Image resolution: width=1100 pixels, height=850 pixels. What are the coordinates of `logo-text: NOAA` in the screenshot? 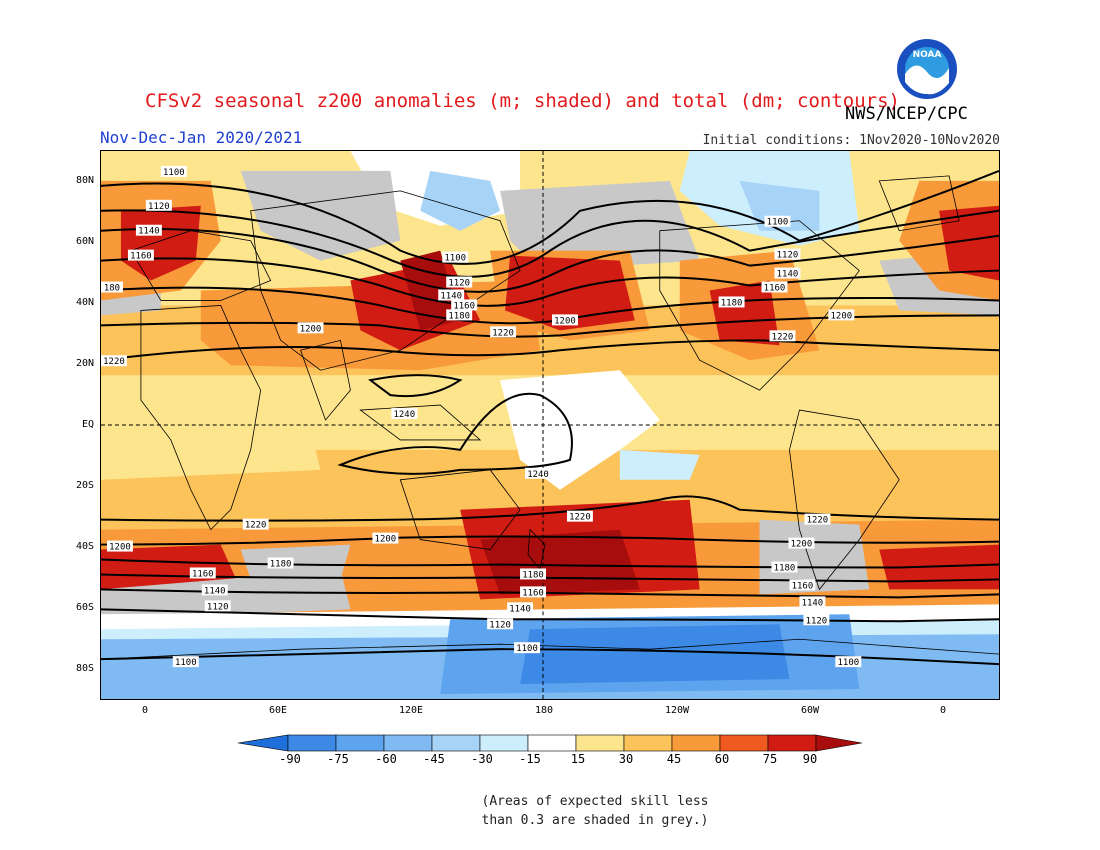 It's located at (927, 55).